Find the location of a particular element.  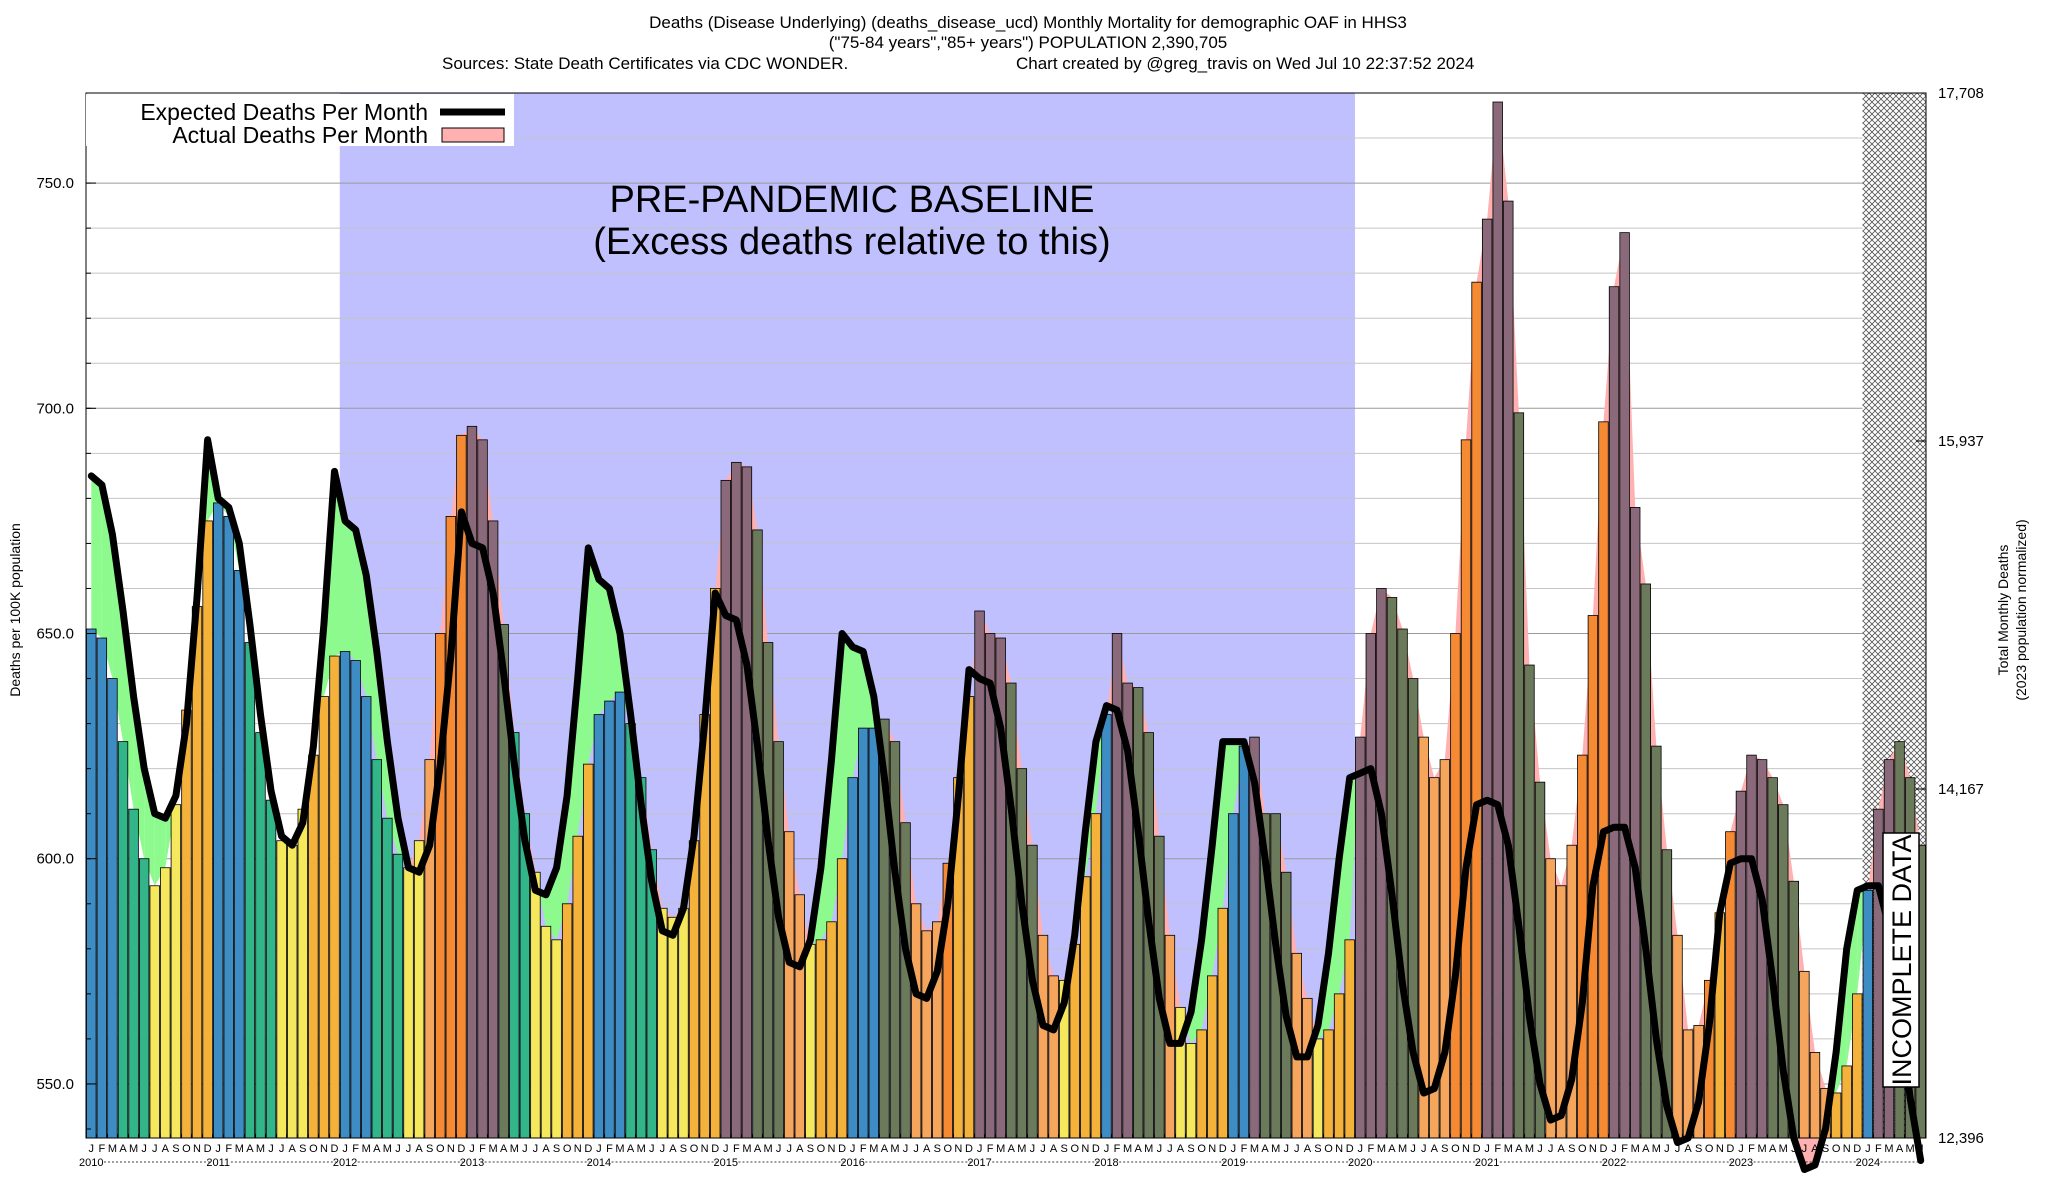

y-axis-label-left: Deaths per 100K population is located at coordinates (15, 610).